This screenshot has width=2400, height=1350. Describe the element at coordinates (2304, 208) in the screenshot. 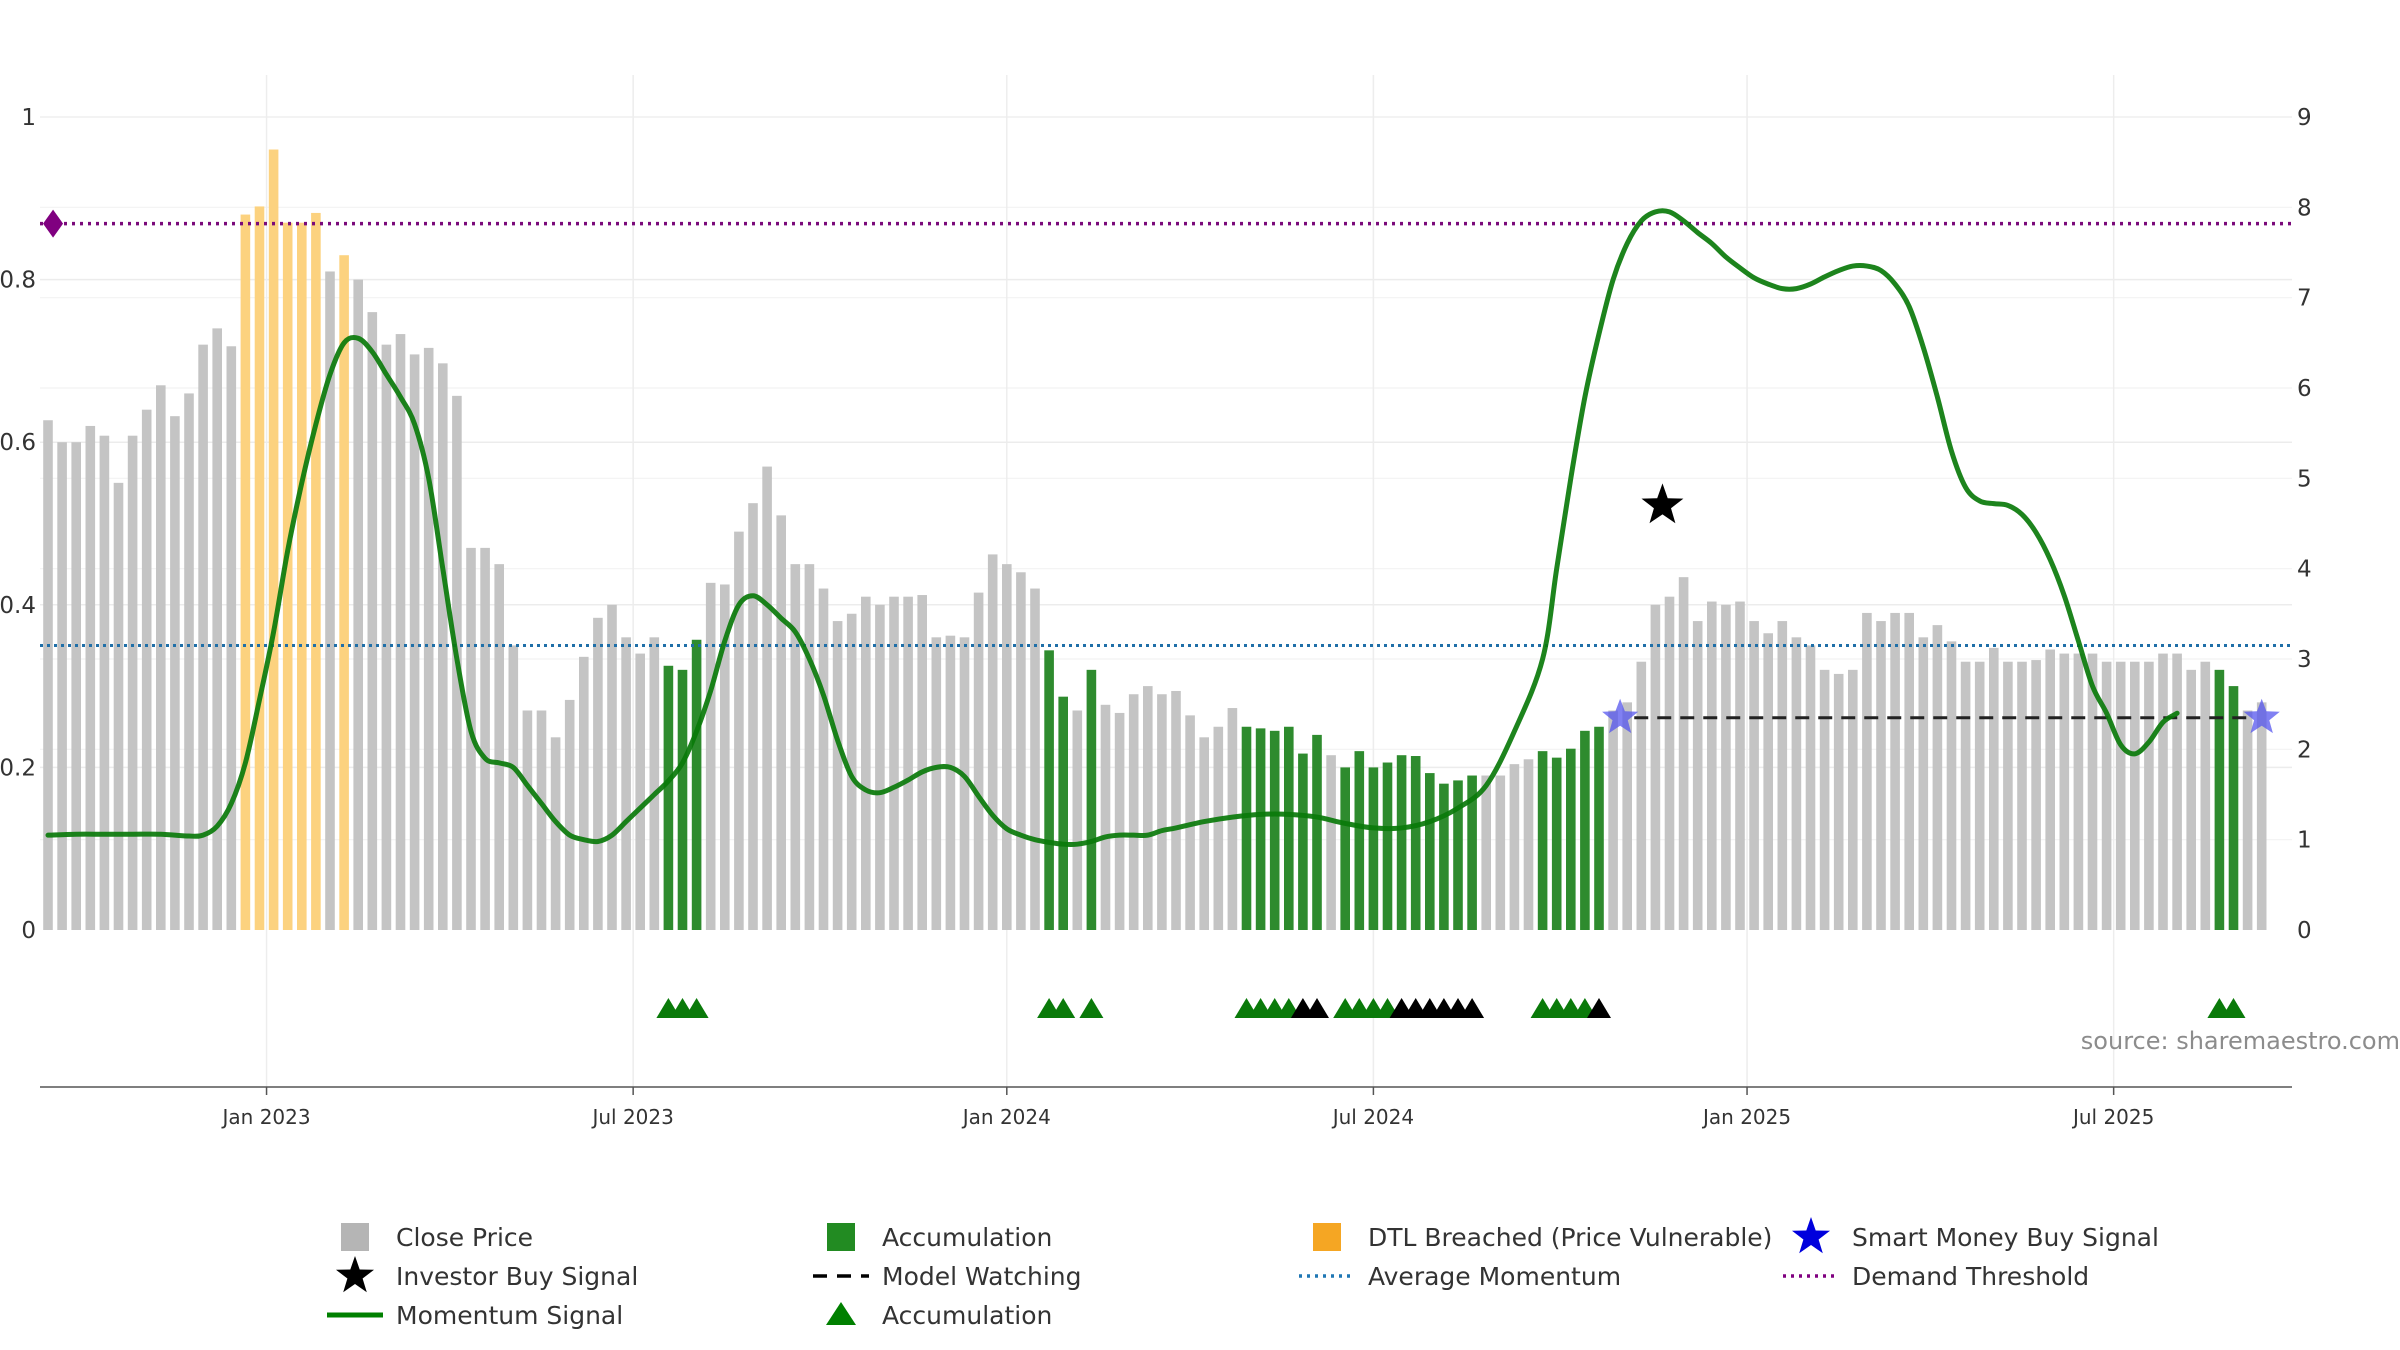

I see `y-right-tick-label: 8` at that location.